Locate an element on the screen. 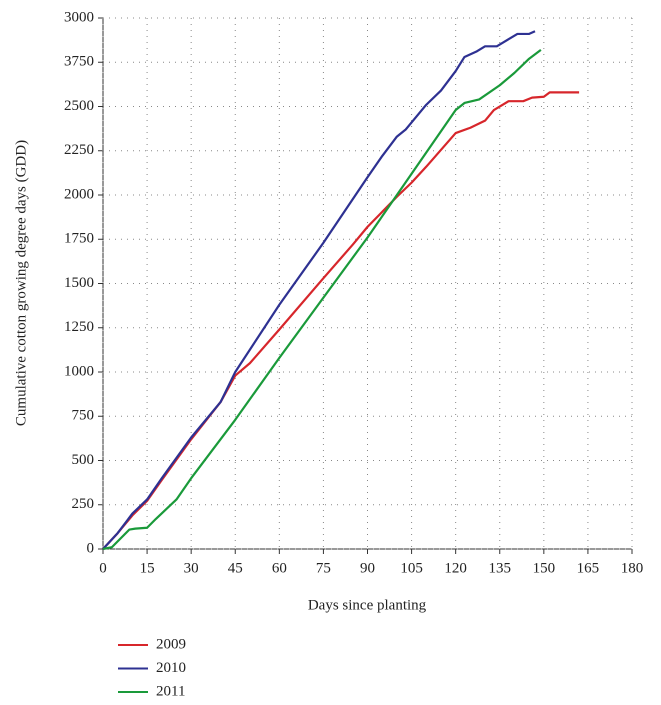 The width and height of the screenshot is (661, 705). y-tick-label: 3750 is located at coordinates (79, 62).